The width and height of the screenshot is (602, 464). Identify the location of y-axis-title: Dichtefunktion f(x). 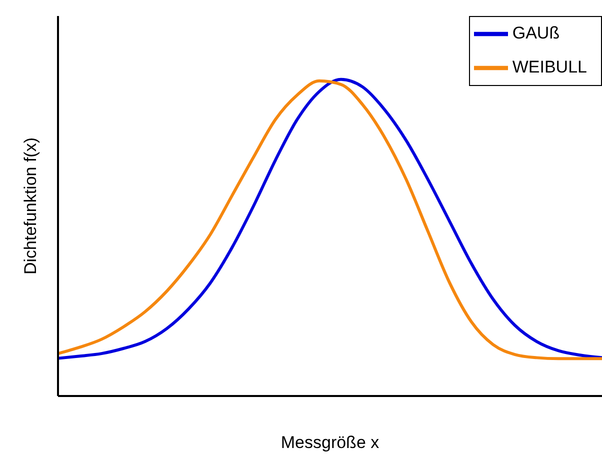
(30, 206).